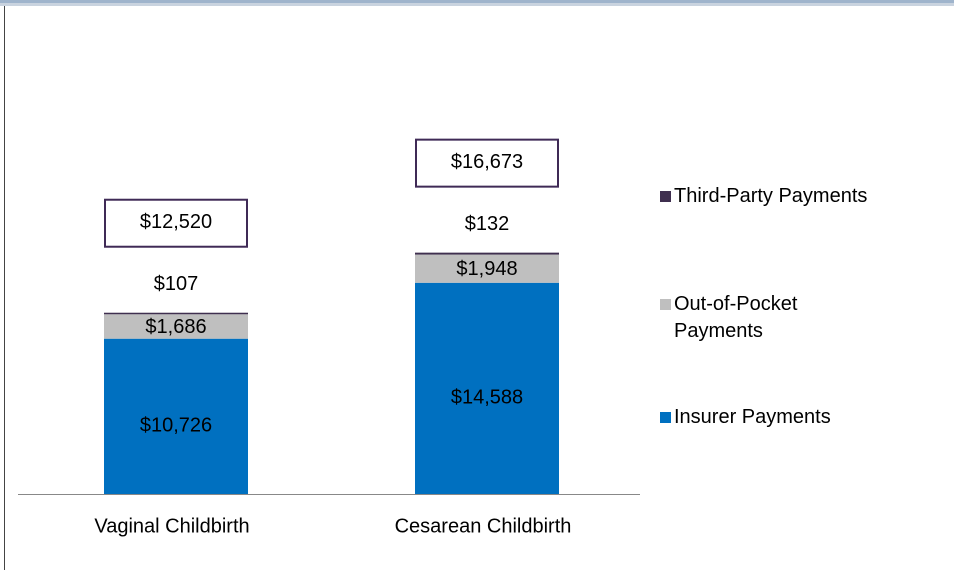 The height and width of the screenshot is (570, 954). I want to click on legend-item: Insurer Payments, so click(800, 417).